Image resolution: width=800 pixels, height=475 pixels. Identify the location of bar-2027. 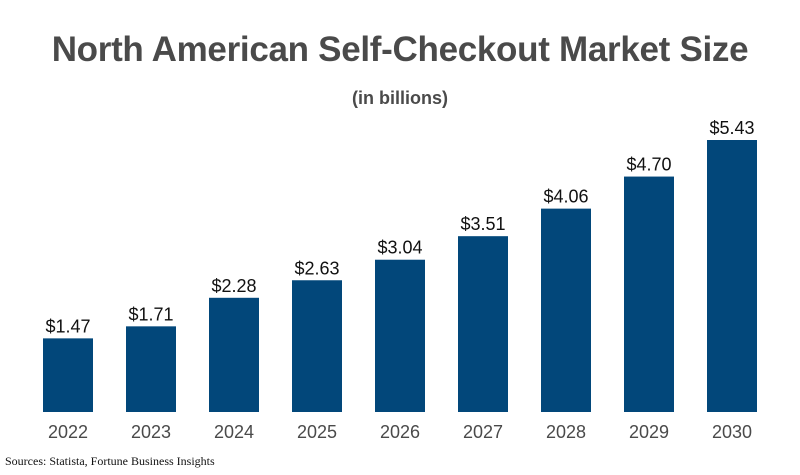
(483, 324).